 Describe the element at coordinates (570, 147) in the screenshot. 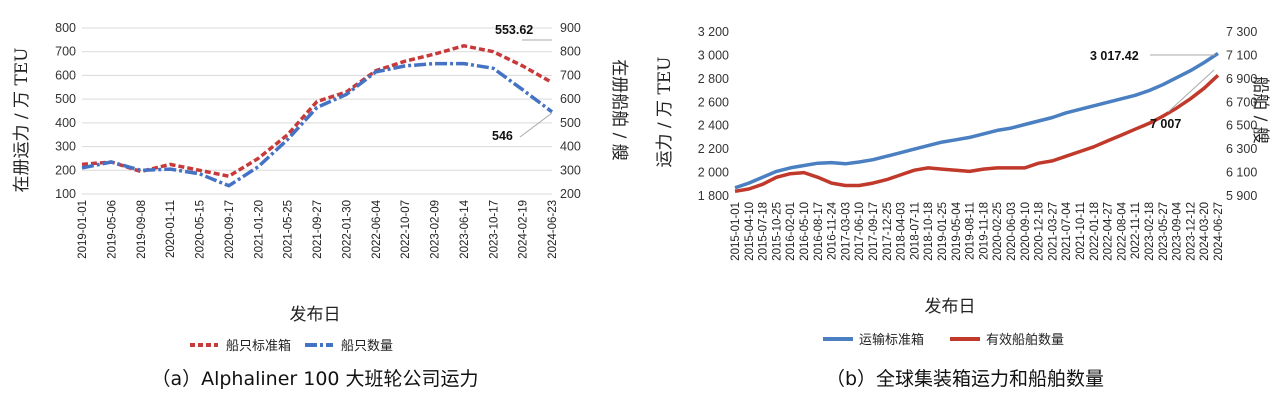

I see `a-right-tick-label: 400` at that location.